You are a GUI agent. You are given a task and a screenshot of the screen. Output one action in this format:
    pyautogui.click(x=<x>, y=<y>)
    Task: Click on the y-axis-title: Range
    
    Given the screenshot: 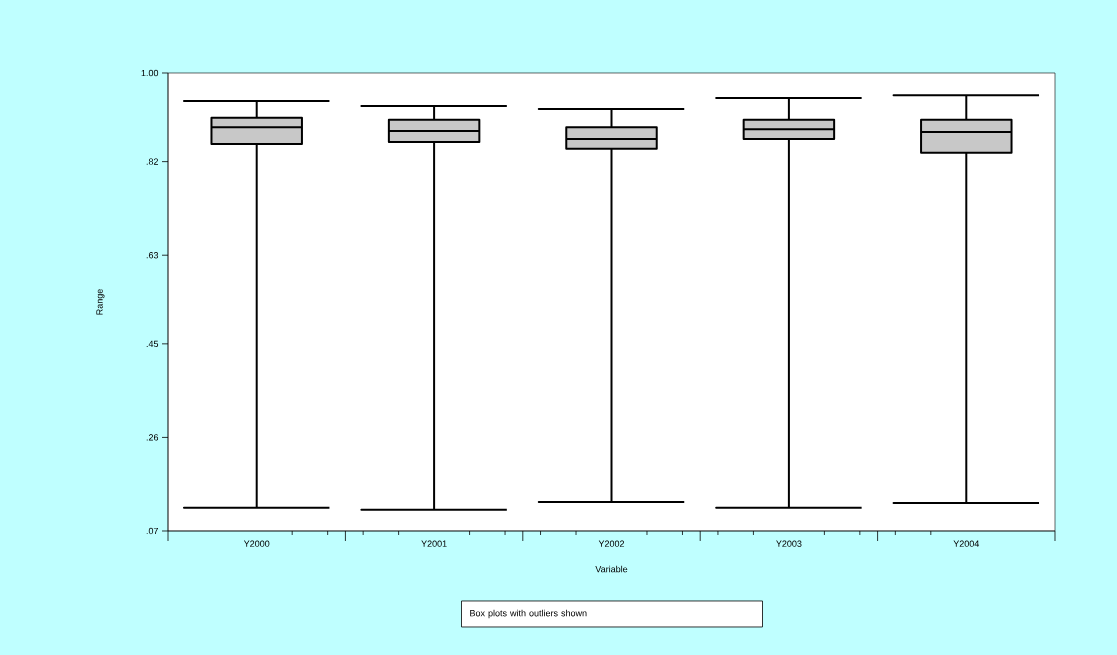 What is the action you would take?
    pyautogui.click(x=100, y=302)
    